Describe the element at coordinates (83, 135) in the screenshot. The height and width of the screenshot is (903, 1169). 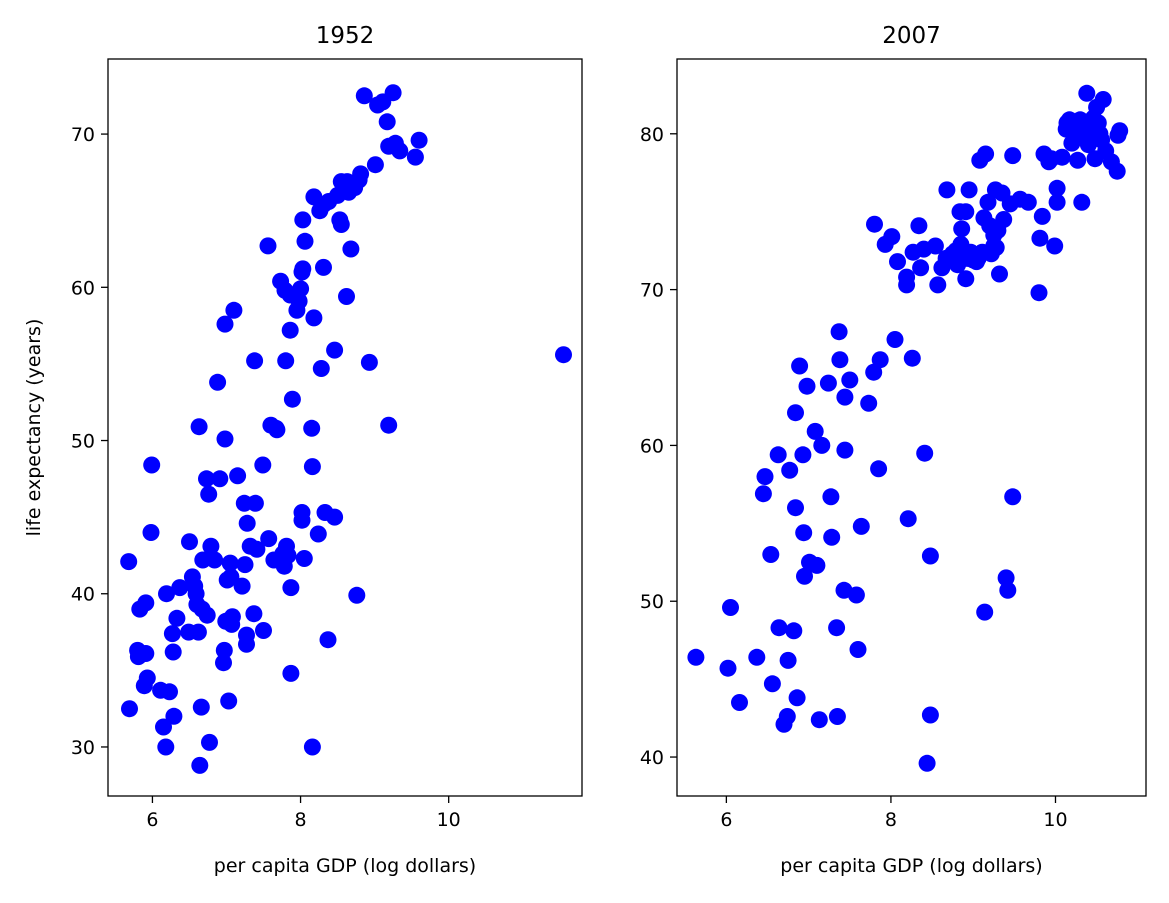
I see `y-tick-label-1952-70: 70` at that location.